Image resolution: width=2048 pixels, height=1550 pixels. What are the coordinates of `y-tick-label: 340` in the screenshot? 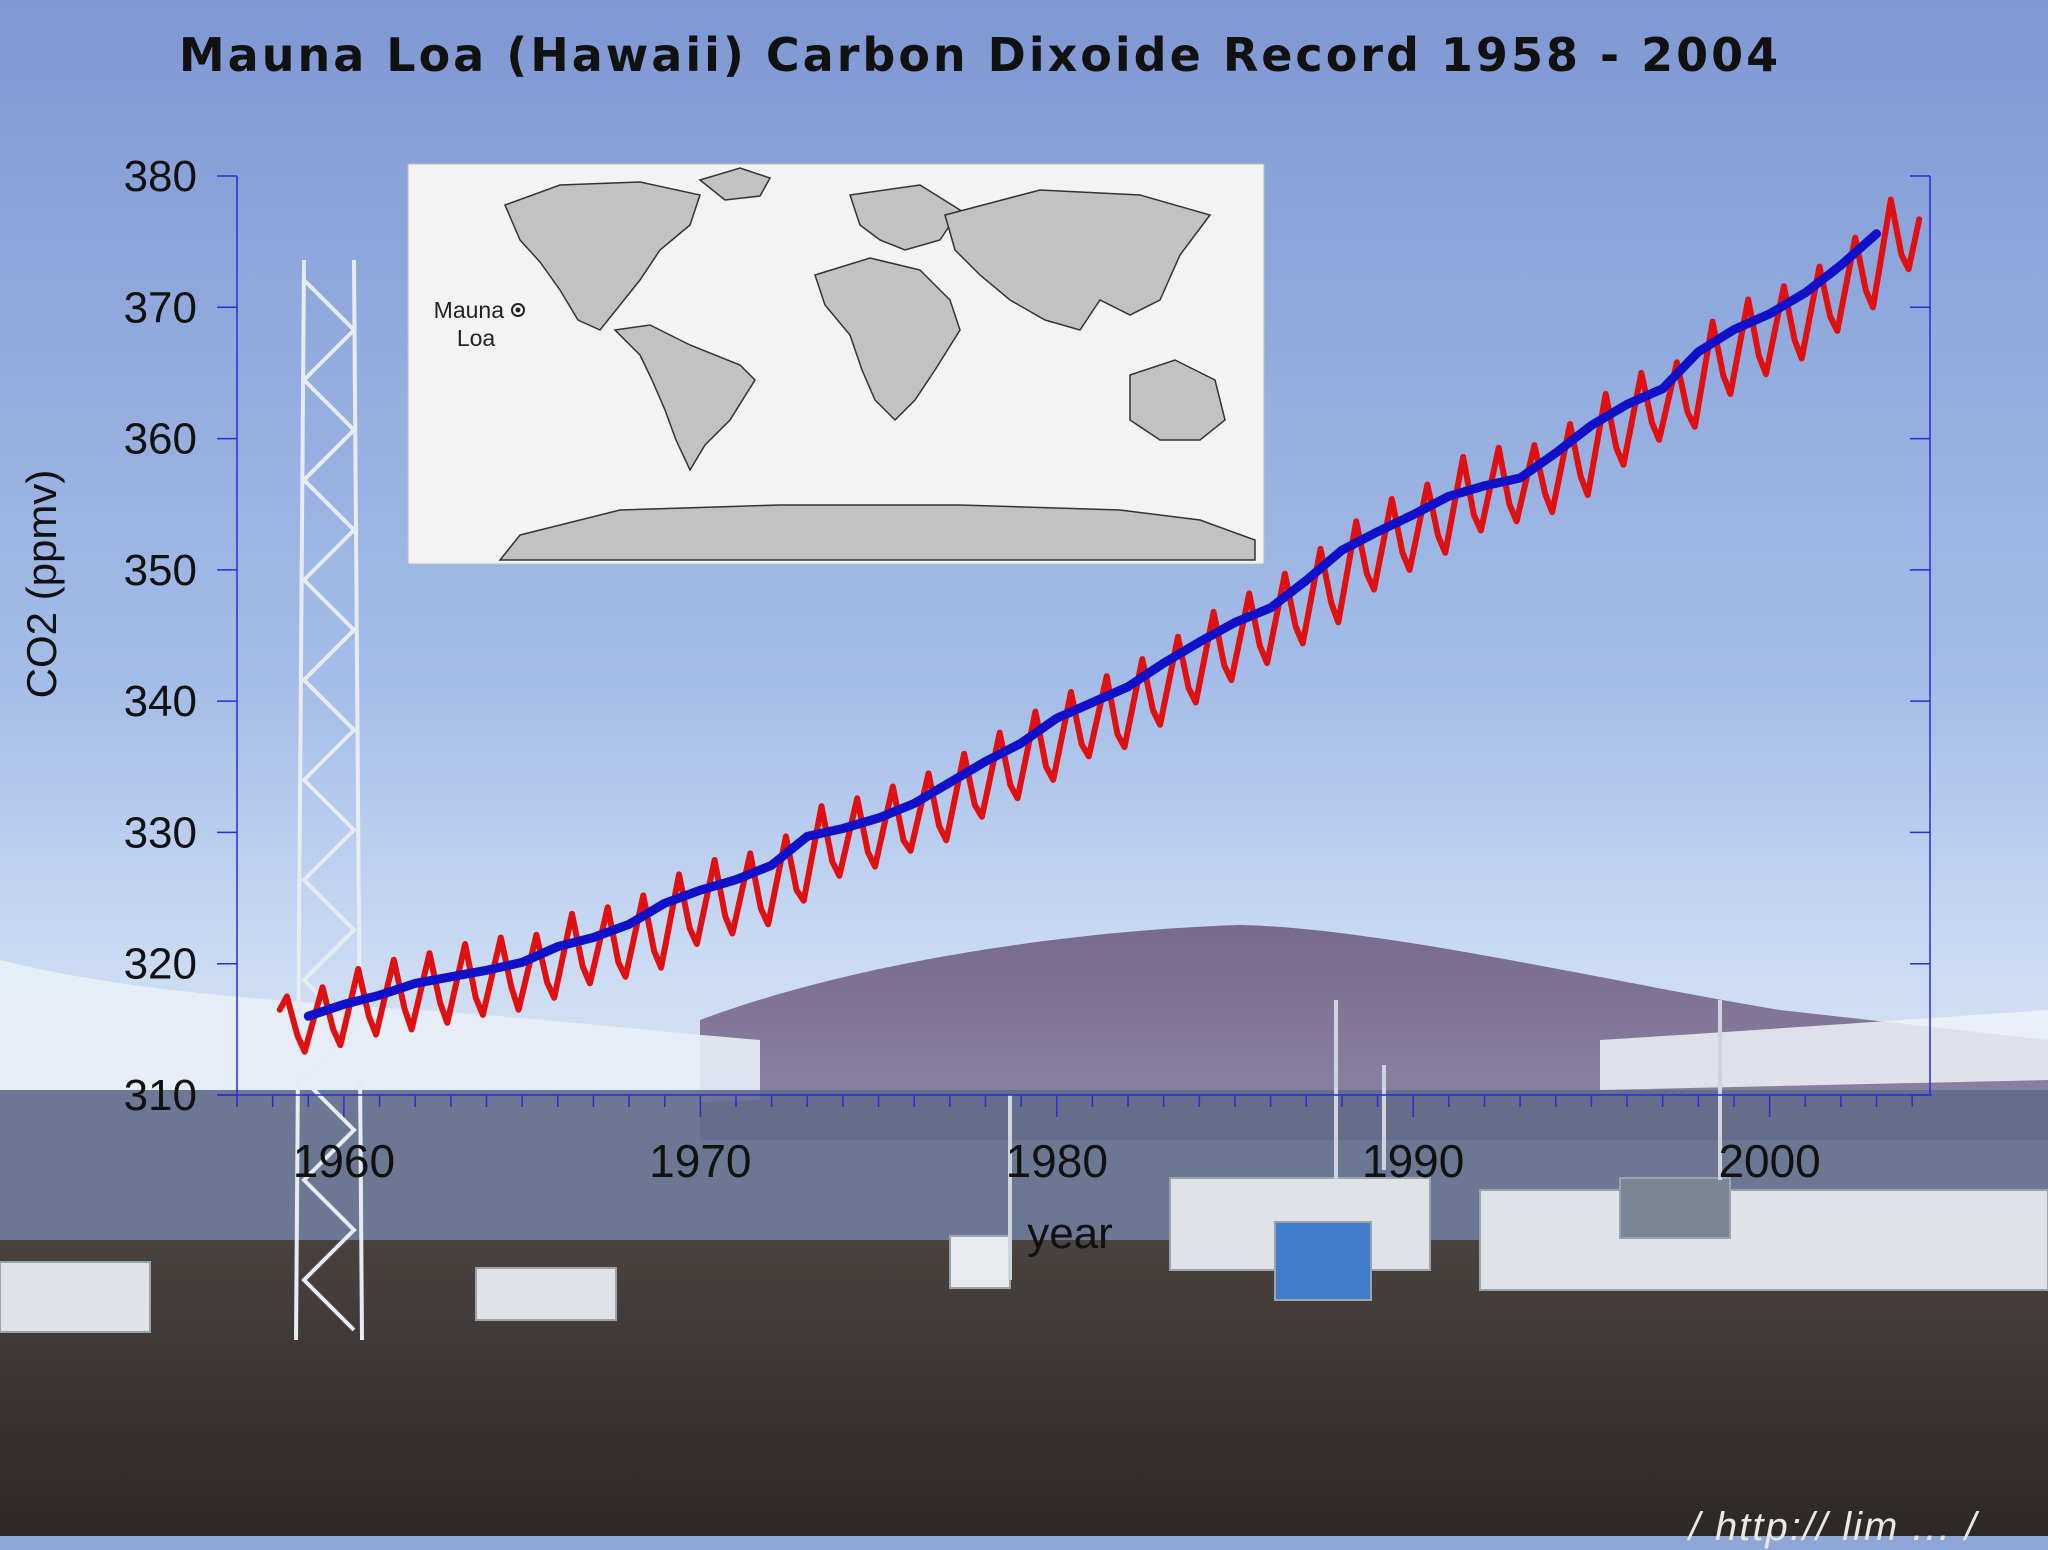 It's located at (160, 701).